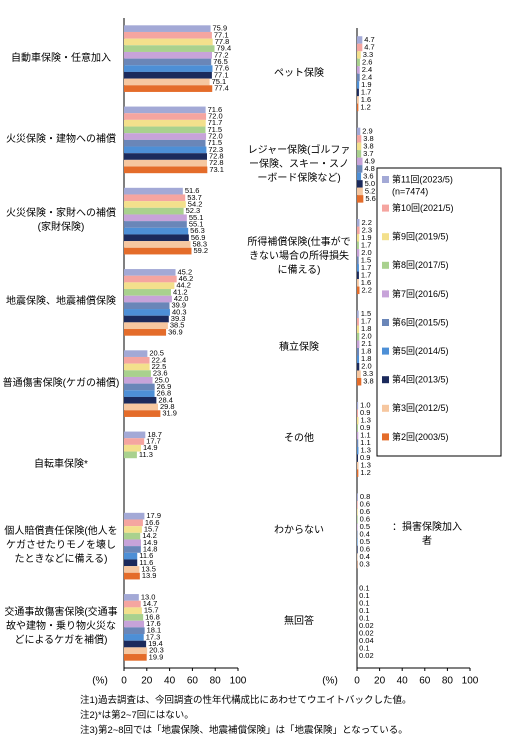 Image resolution: width=507 pixels, height=750 pixels. What do you see at coordinates (175, 331) in the screenshot?
I see `value-label: 36.9` at bounding box center [175, 331].